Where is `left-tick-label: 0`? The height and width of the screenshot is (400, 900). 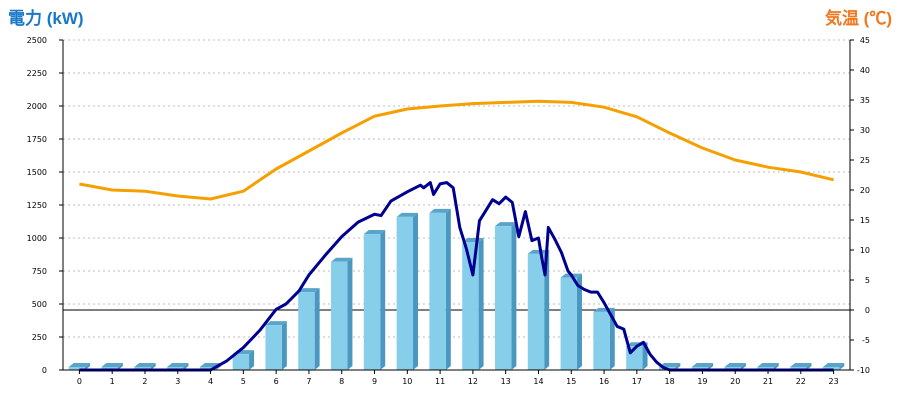
left-tick-label: 0 is located at coordinates (44, 370).